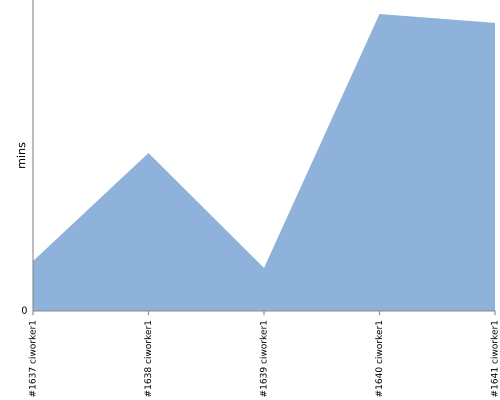 The height and width of the screenshot is (400, 500). Describe the element at coordinates (378, 358) in the screenshot. I see `x-tick-label: #1640 ciworker1` at that location.